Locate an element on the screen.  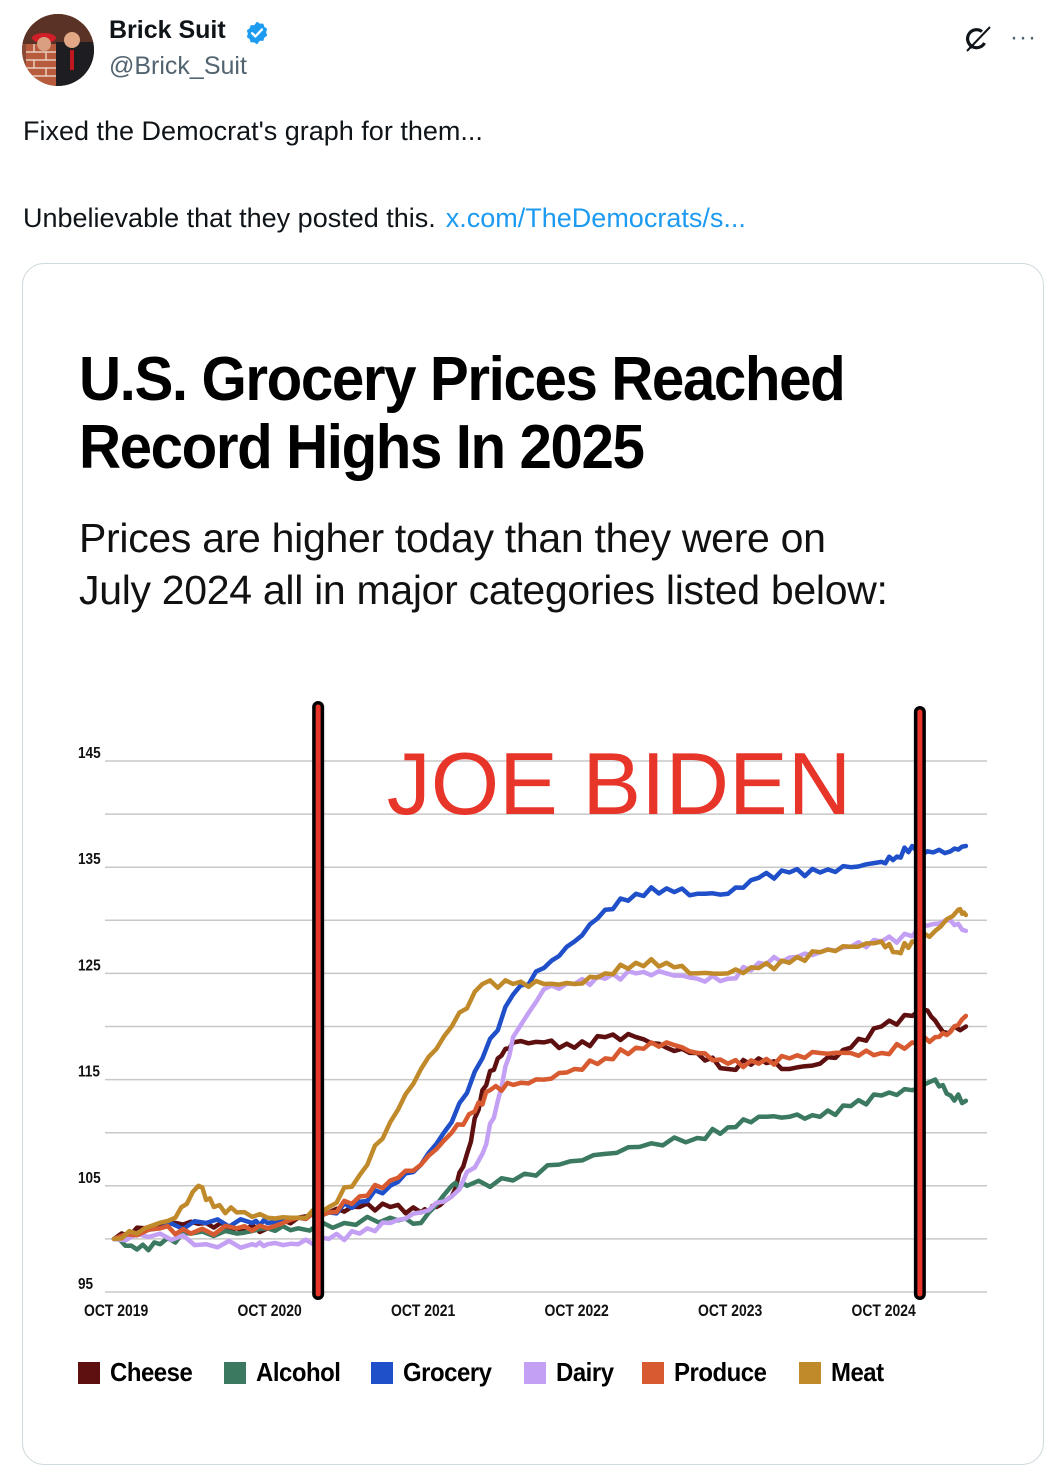
y-tick-label: 105 is located at coordinates (89, 1178).